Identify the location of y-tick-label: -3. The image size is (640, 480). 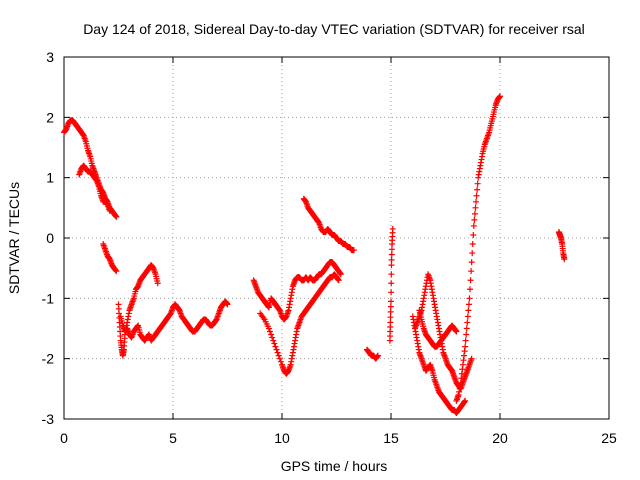
(48, 419).